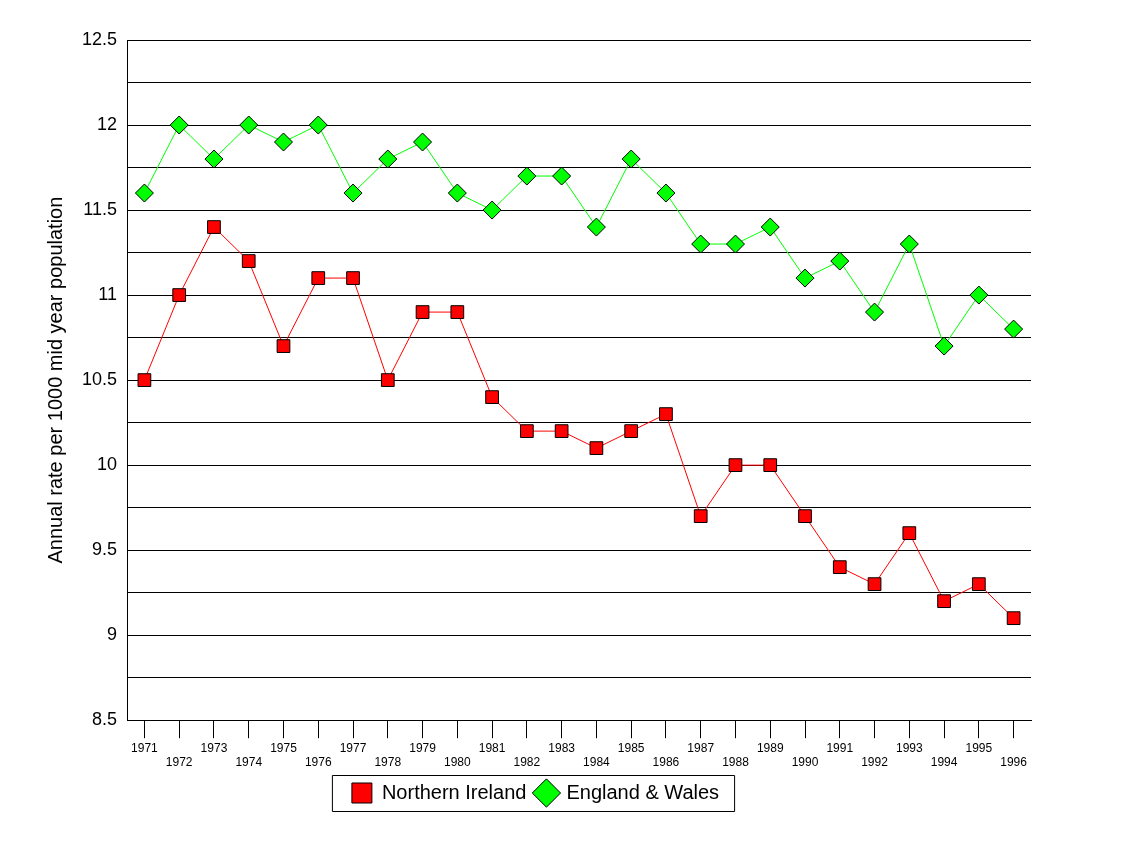  What do you see at coordinates (631, 747) in the screenshot?
I see `x-tick-label: 1985` at bounding box center [631, 747].